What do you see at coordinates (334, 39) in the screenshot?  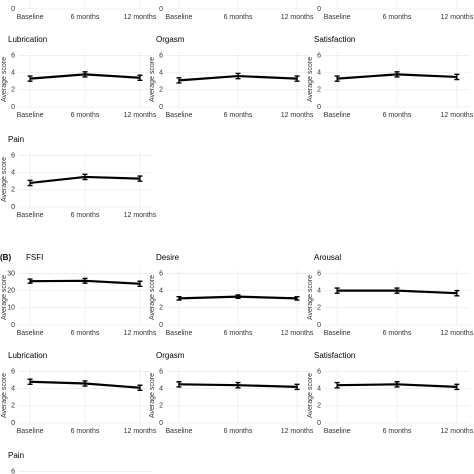 I see `panel-title: Satisfaction` at bounding box center [334, 39].